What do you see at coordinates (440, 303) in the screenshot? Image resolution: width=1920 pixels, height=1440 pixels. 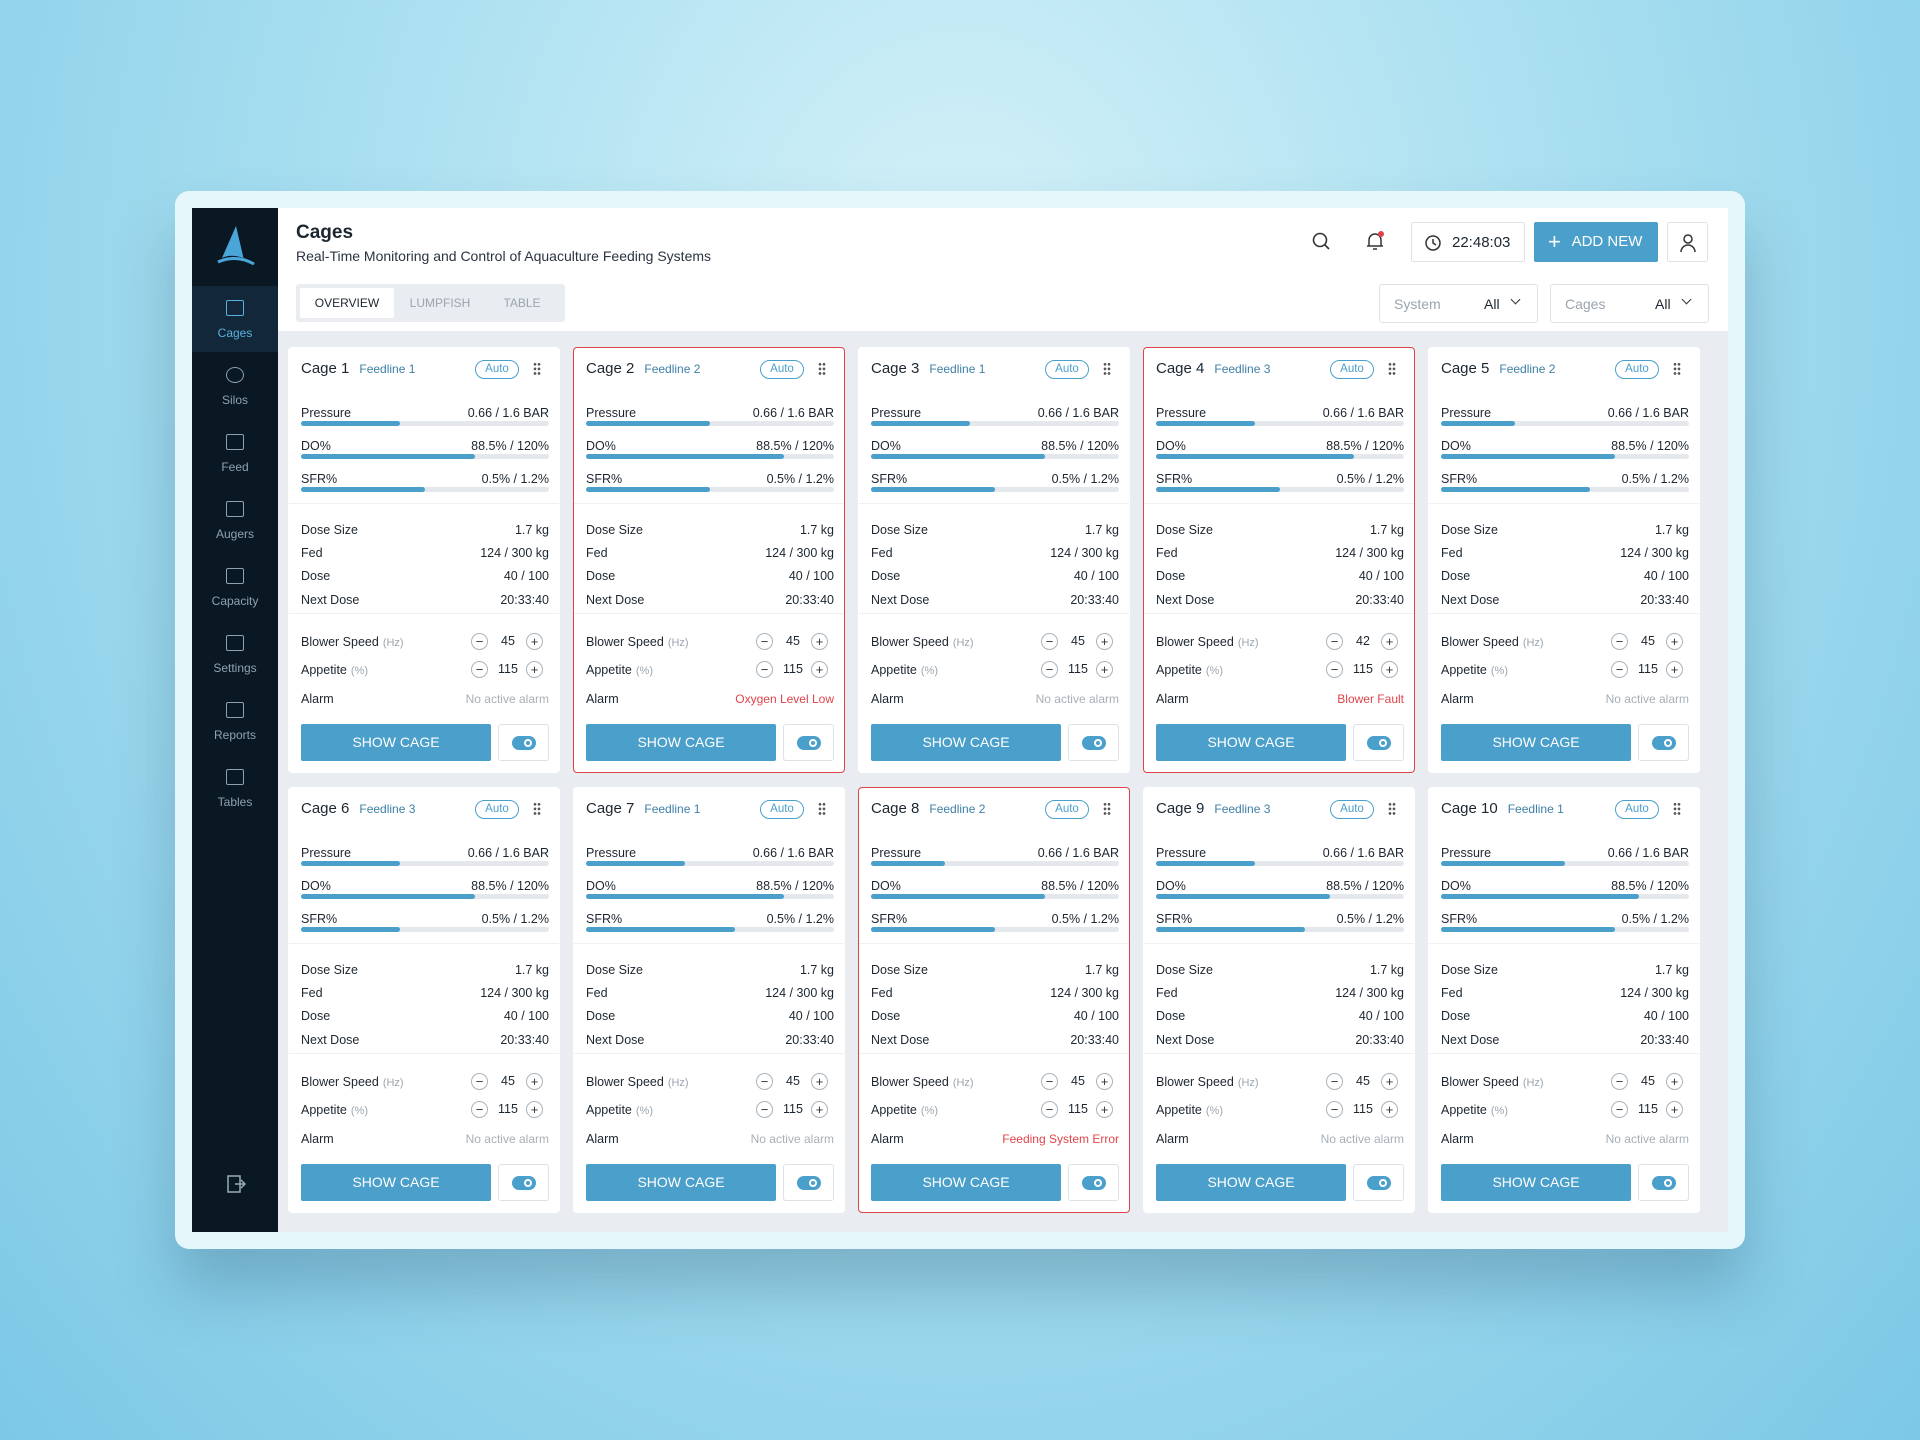 I see `tab: LUMPFISH` at bounding box center [440, 303].